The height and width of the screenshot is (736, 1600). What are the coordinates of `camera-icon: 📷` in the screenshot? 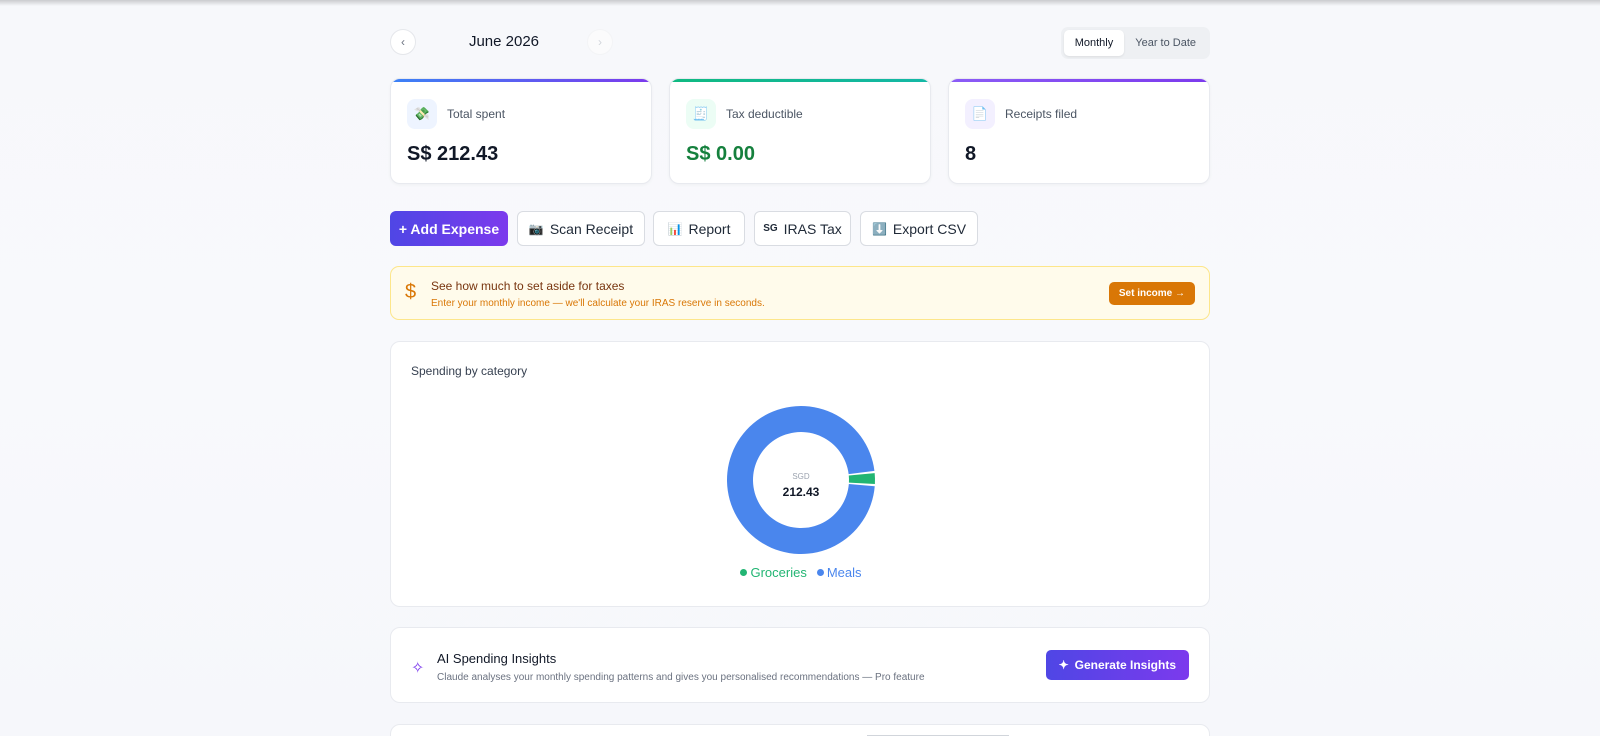 It's located at (536, 228).